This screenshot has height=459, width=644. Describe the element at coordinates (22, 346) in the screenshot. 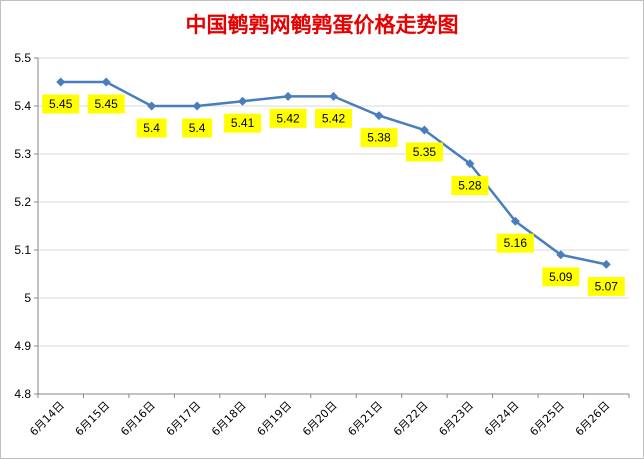

I see `y-tick-label: 4.9` at that location.